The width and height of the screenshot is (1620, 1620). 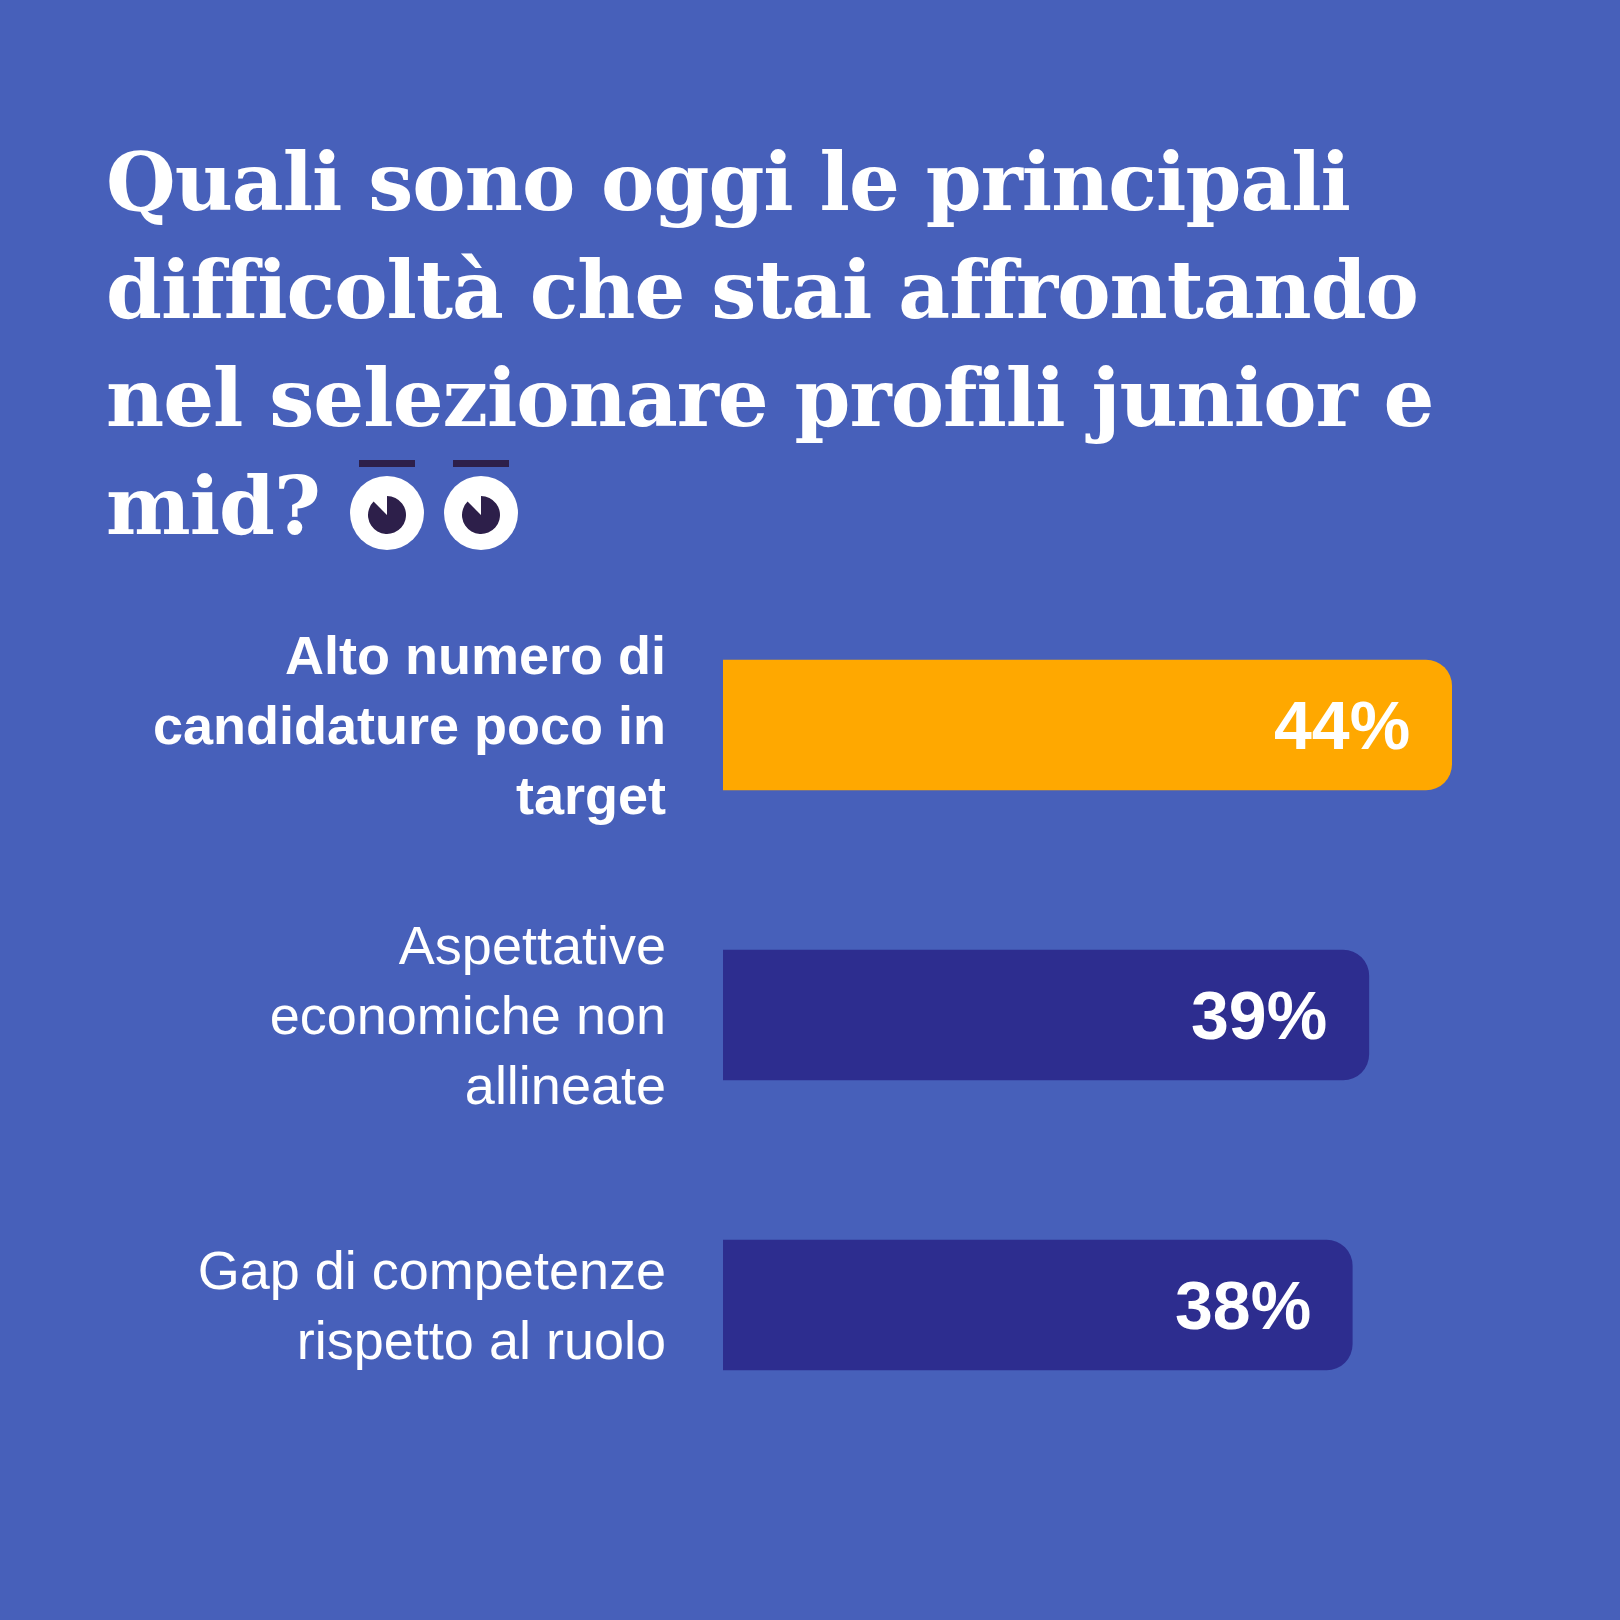 What do you see at coordinates (409, 725) in the screenshot?
I see `y-tick-label: Alto numero di candidature poco in target` at bounding box center [409, 725].